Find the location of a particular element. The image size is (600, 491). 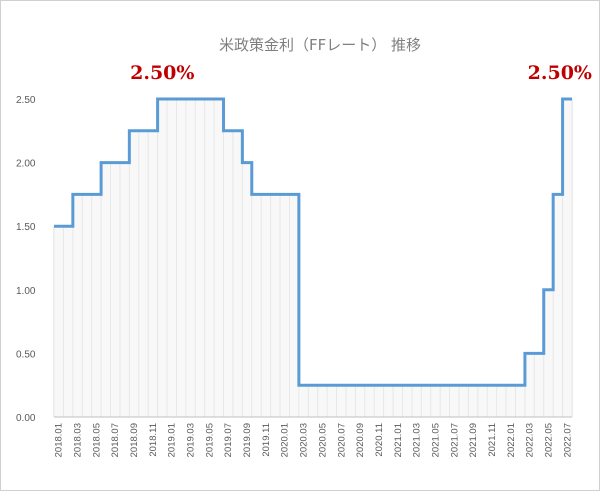

x-tick-label: 2019.09 is located at coordinates (247, 440).